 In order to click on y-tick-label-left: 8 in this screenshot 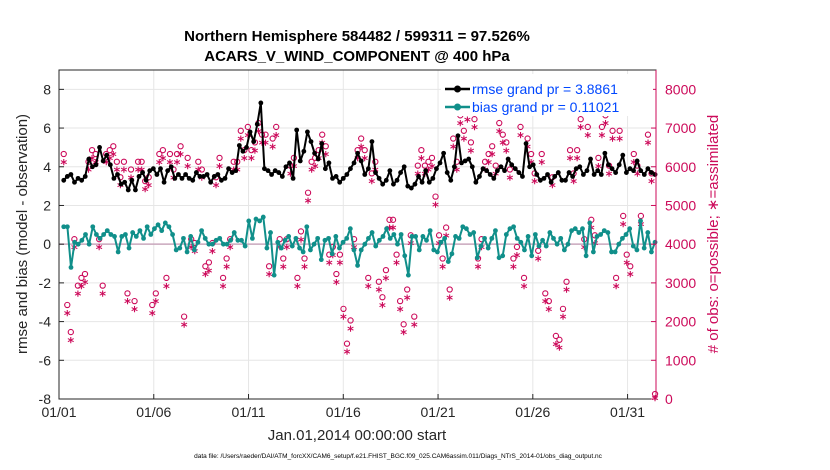, I will do `click(47, 89)`.